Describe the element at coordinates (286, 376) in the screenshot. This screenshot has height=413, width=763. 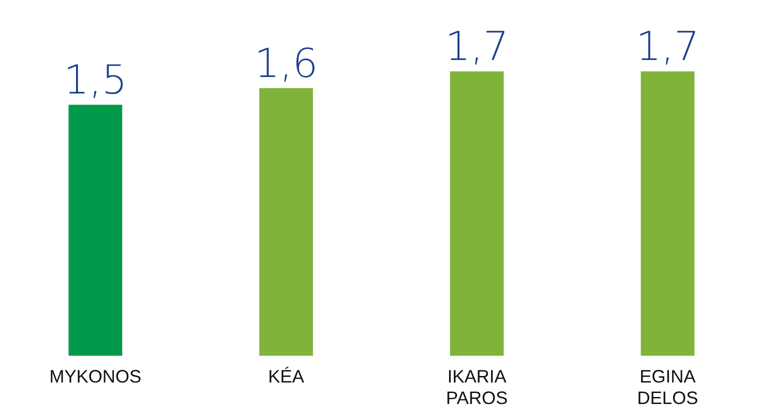
I see `x-tick-label: KÉA` at that location.